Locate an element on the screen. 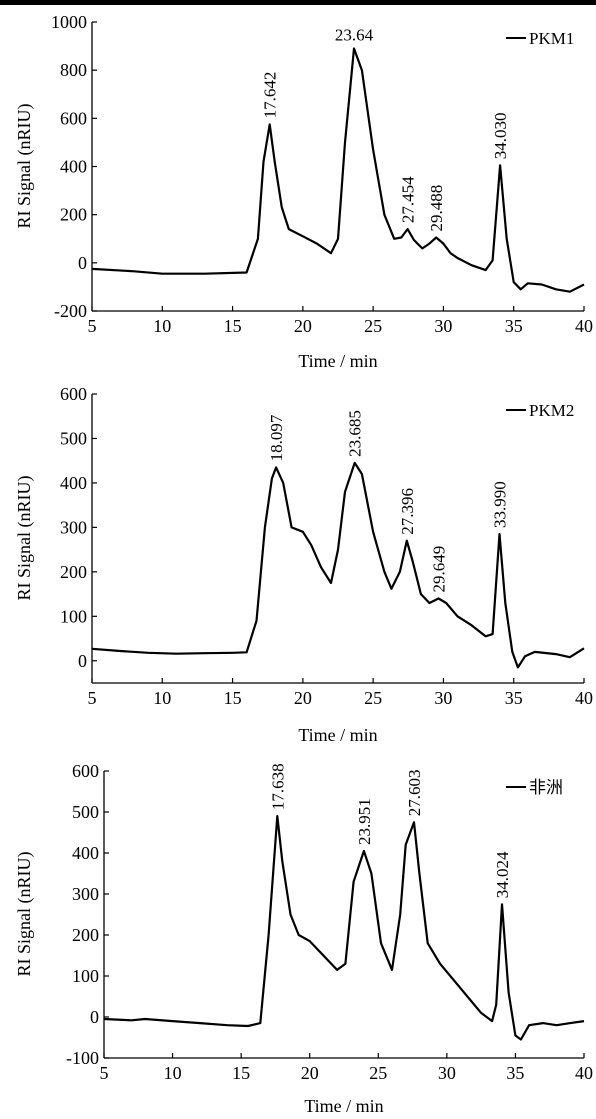 The image size is (596, 1119). peak-label: 27.396 is located at coordinates (407, 511).